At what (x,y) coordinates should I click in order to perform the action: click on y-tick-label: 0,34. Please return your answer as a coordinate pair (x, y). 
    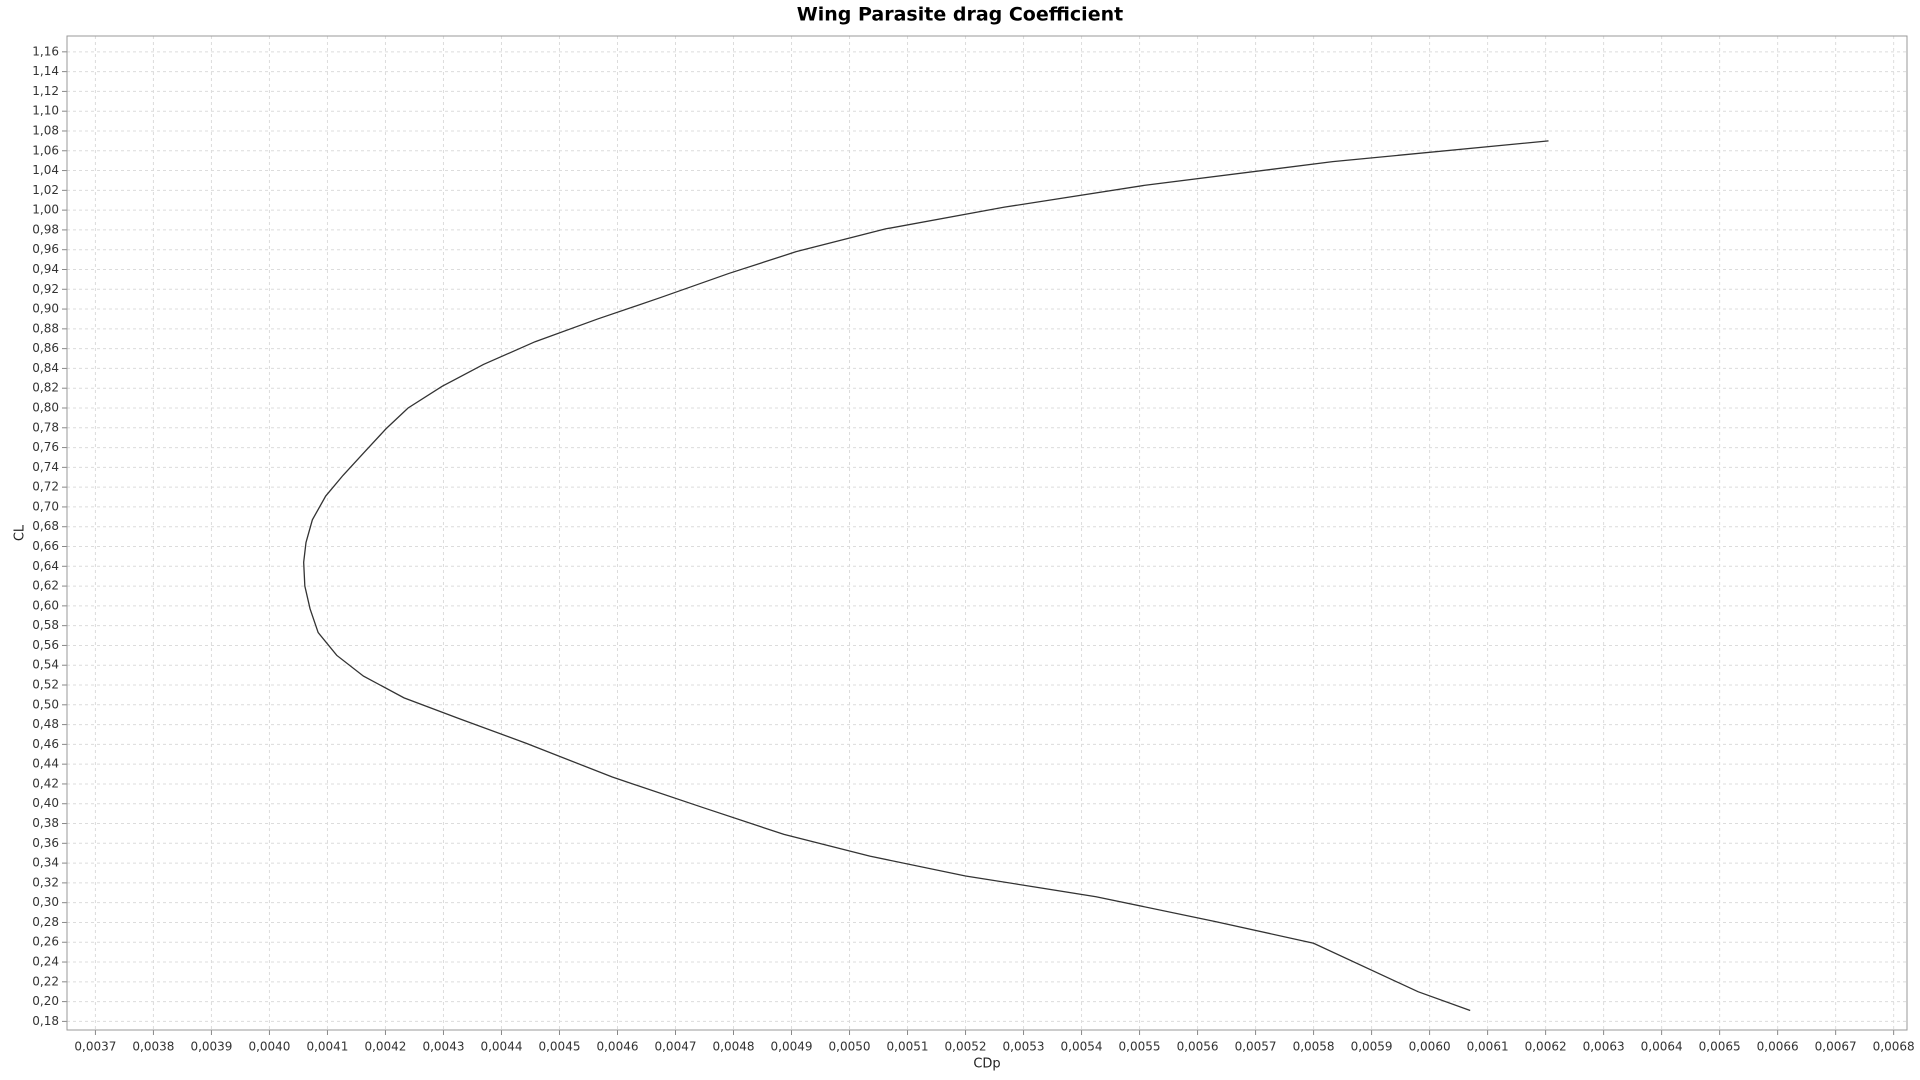
    Looking at the image, I should click on (45, 863).